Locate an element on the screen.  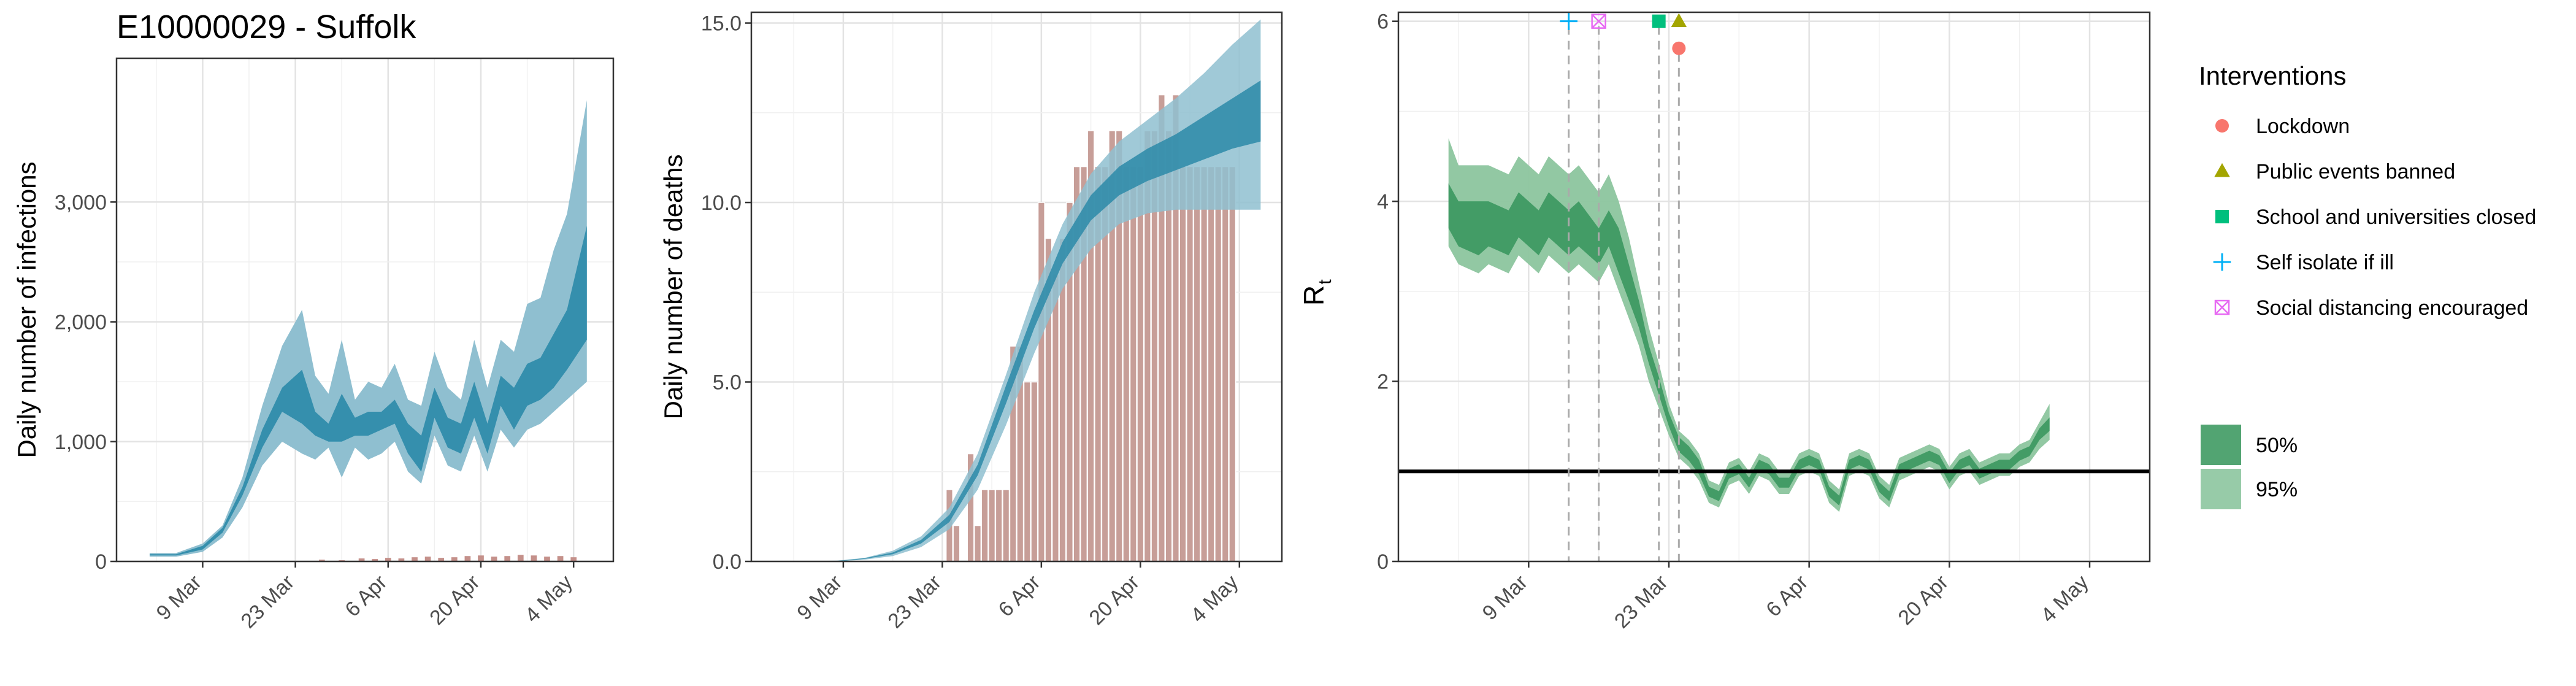
y-axis-label-infections: Daily number of infections is located at coordinates (26, 309).